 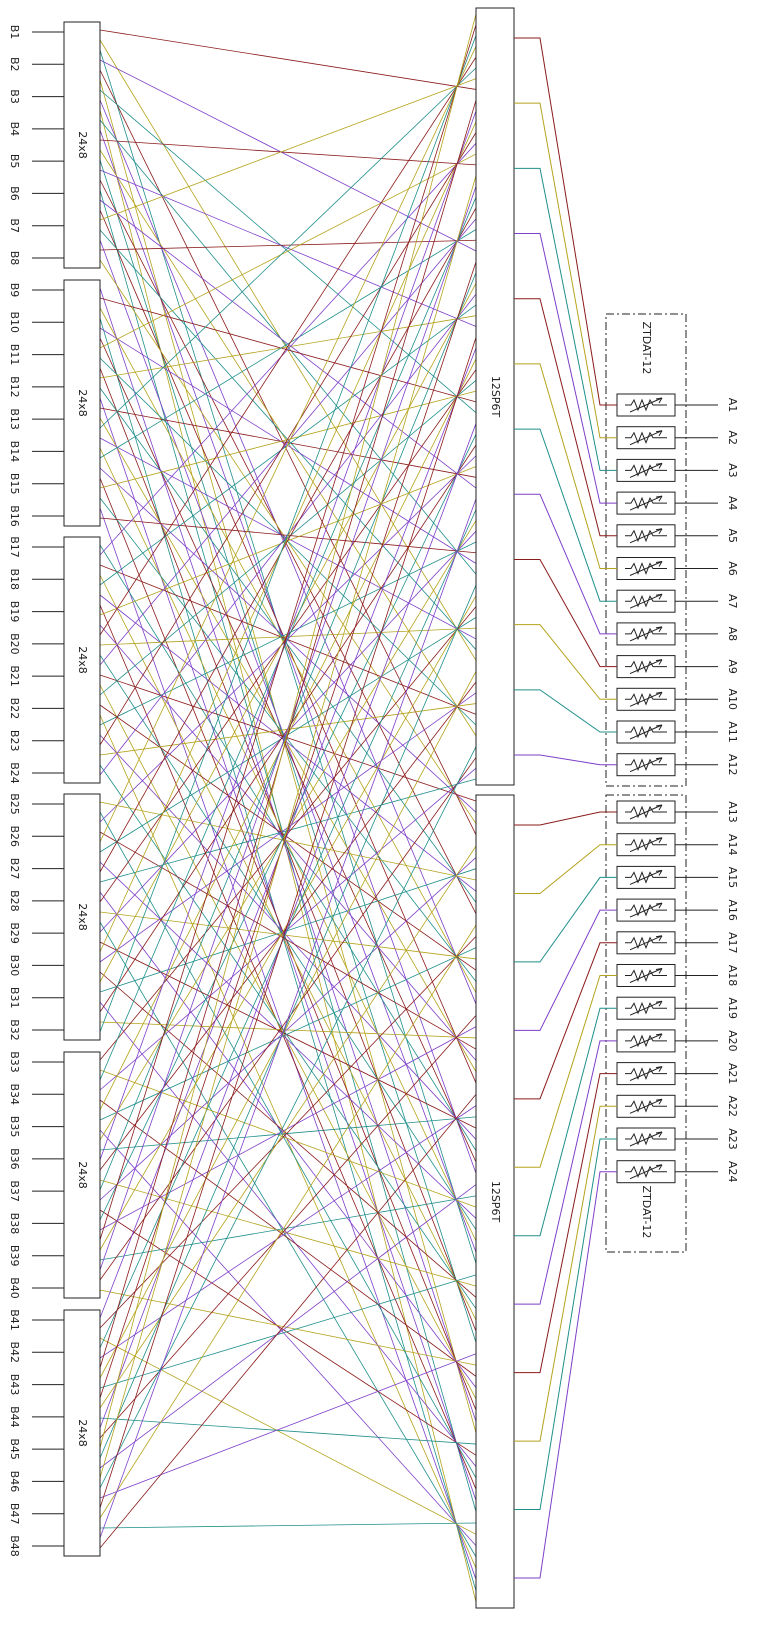 What do you see at coordinates (14, 1385) in the screenshot?
I see `b-port-label: B43` at bounding box center [14, 1385].